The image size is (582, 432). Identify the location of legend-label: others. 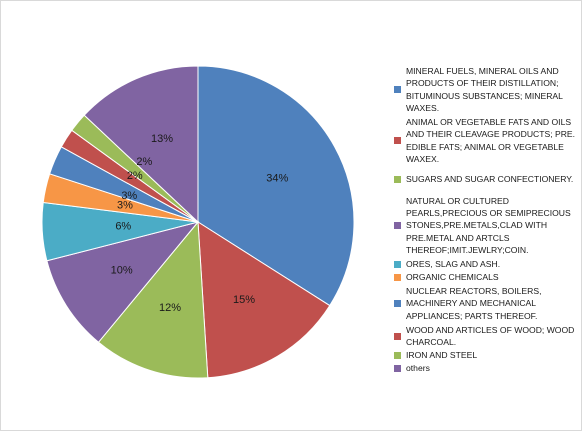
(418, 368).